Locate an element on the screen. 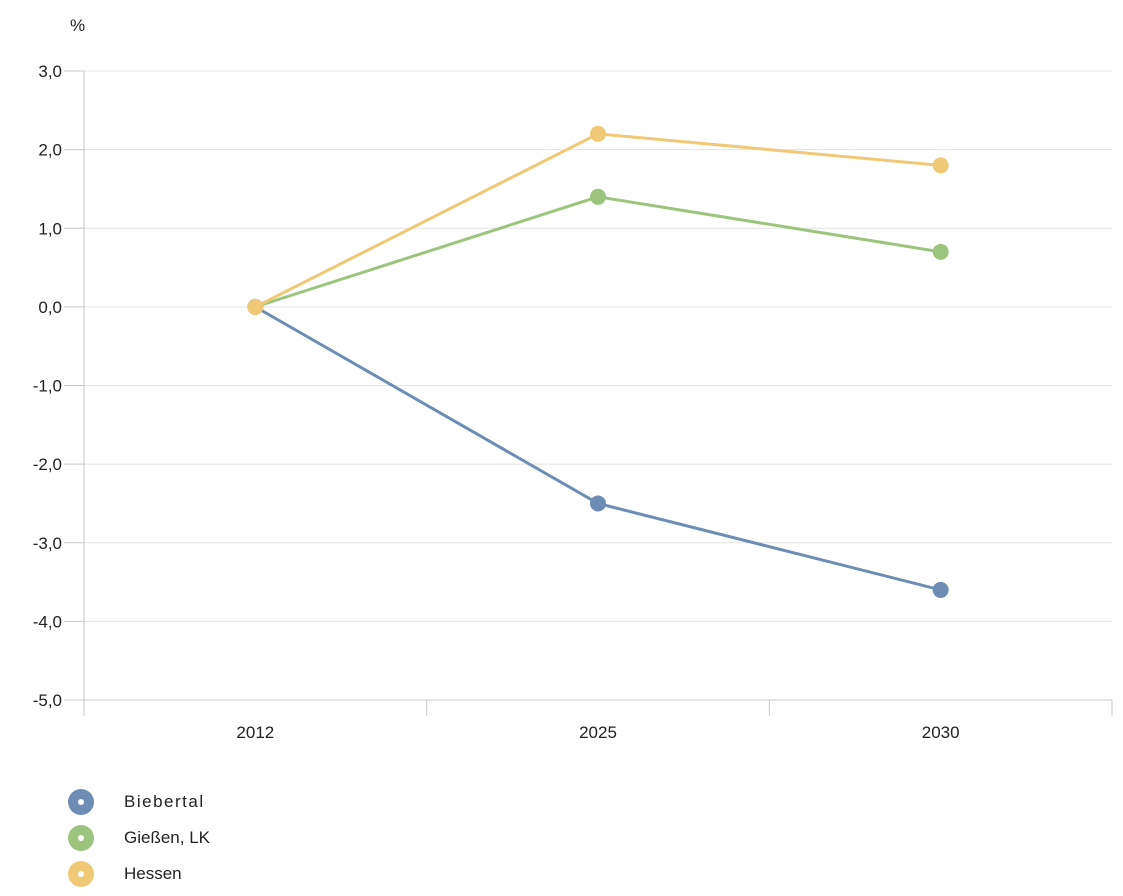 The image size is (1123, 896). legend-label: Hessen is located at coordinates (153, 873).